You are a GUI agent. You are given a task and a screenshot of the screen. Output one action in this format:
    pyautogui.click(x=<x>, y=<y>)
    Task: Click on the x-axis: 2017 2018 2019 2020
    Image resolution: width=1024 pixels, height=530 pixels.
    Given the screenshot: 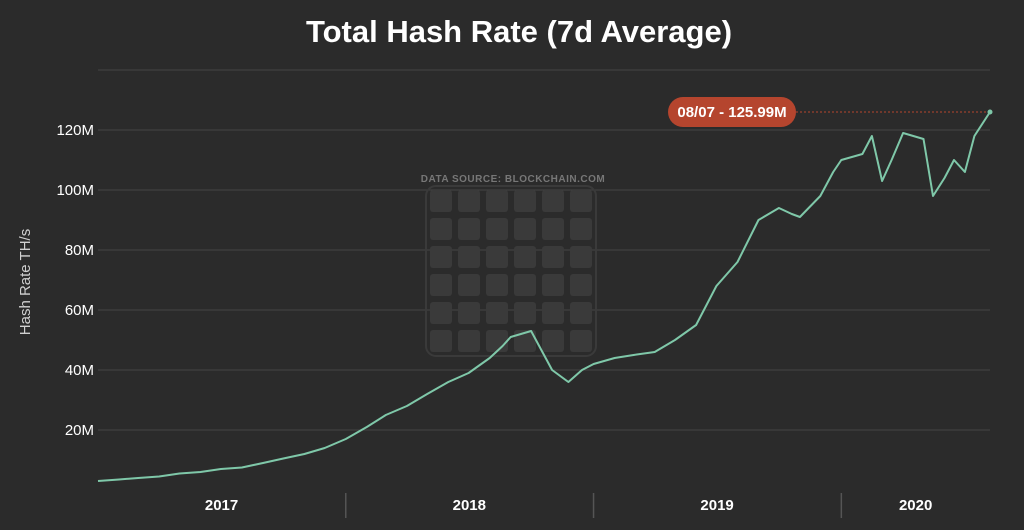 What is the action you would take?
    pyautogui.click(x=568, y=505)
    